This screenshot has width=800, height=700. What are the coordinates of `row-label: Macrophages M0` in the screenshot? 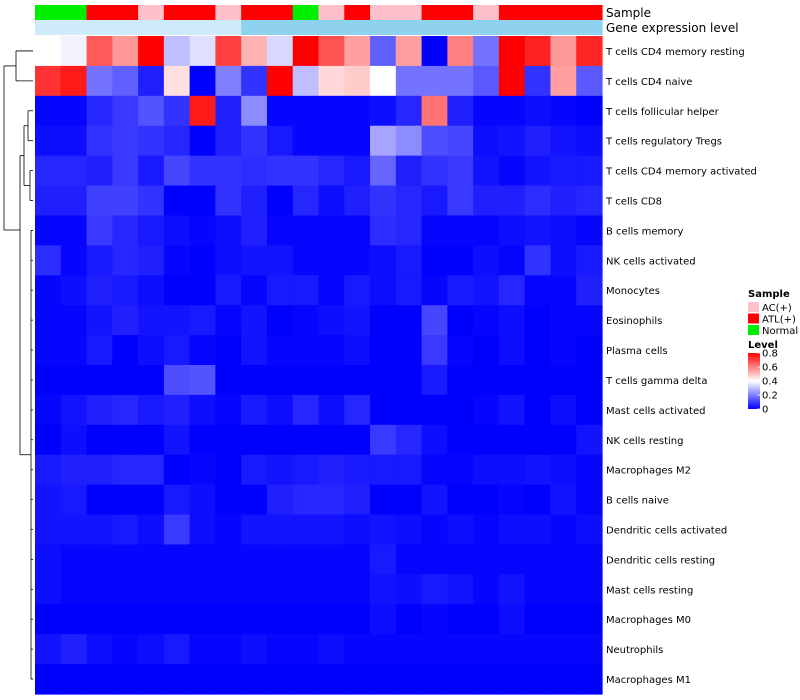 It's located at (648, 620).